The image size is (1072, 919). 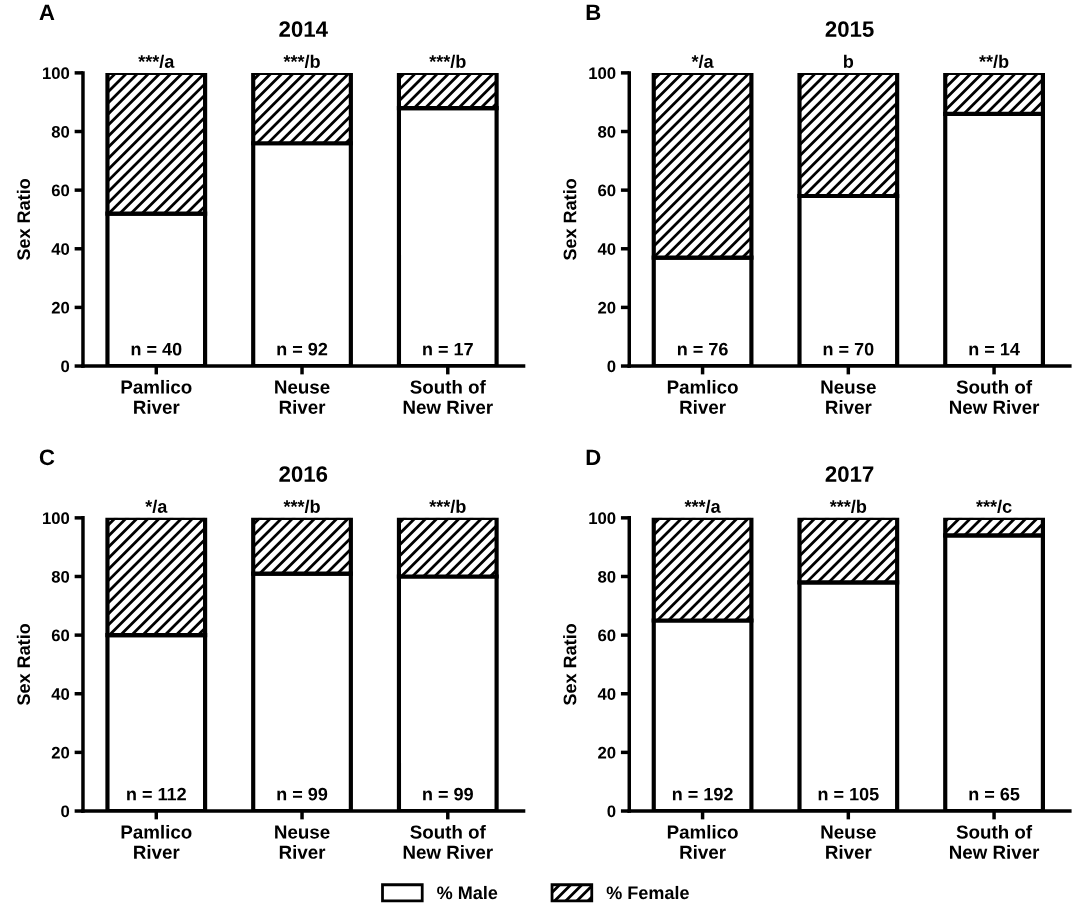 I want to click on annotation: n = 92, so click(x=302, y=349).